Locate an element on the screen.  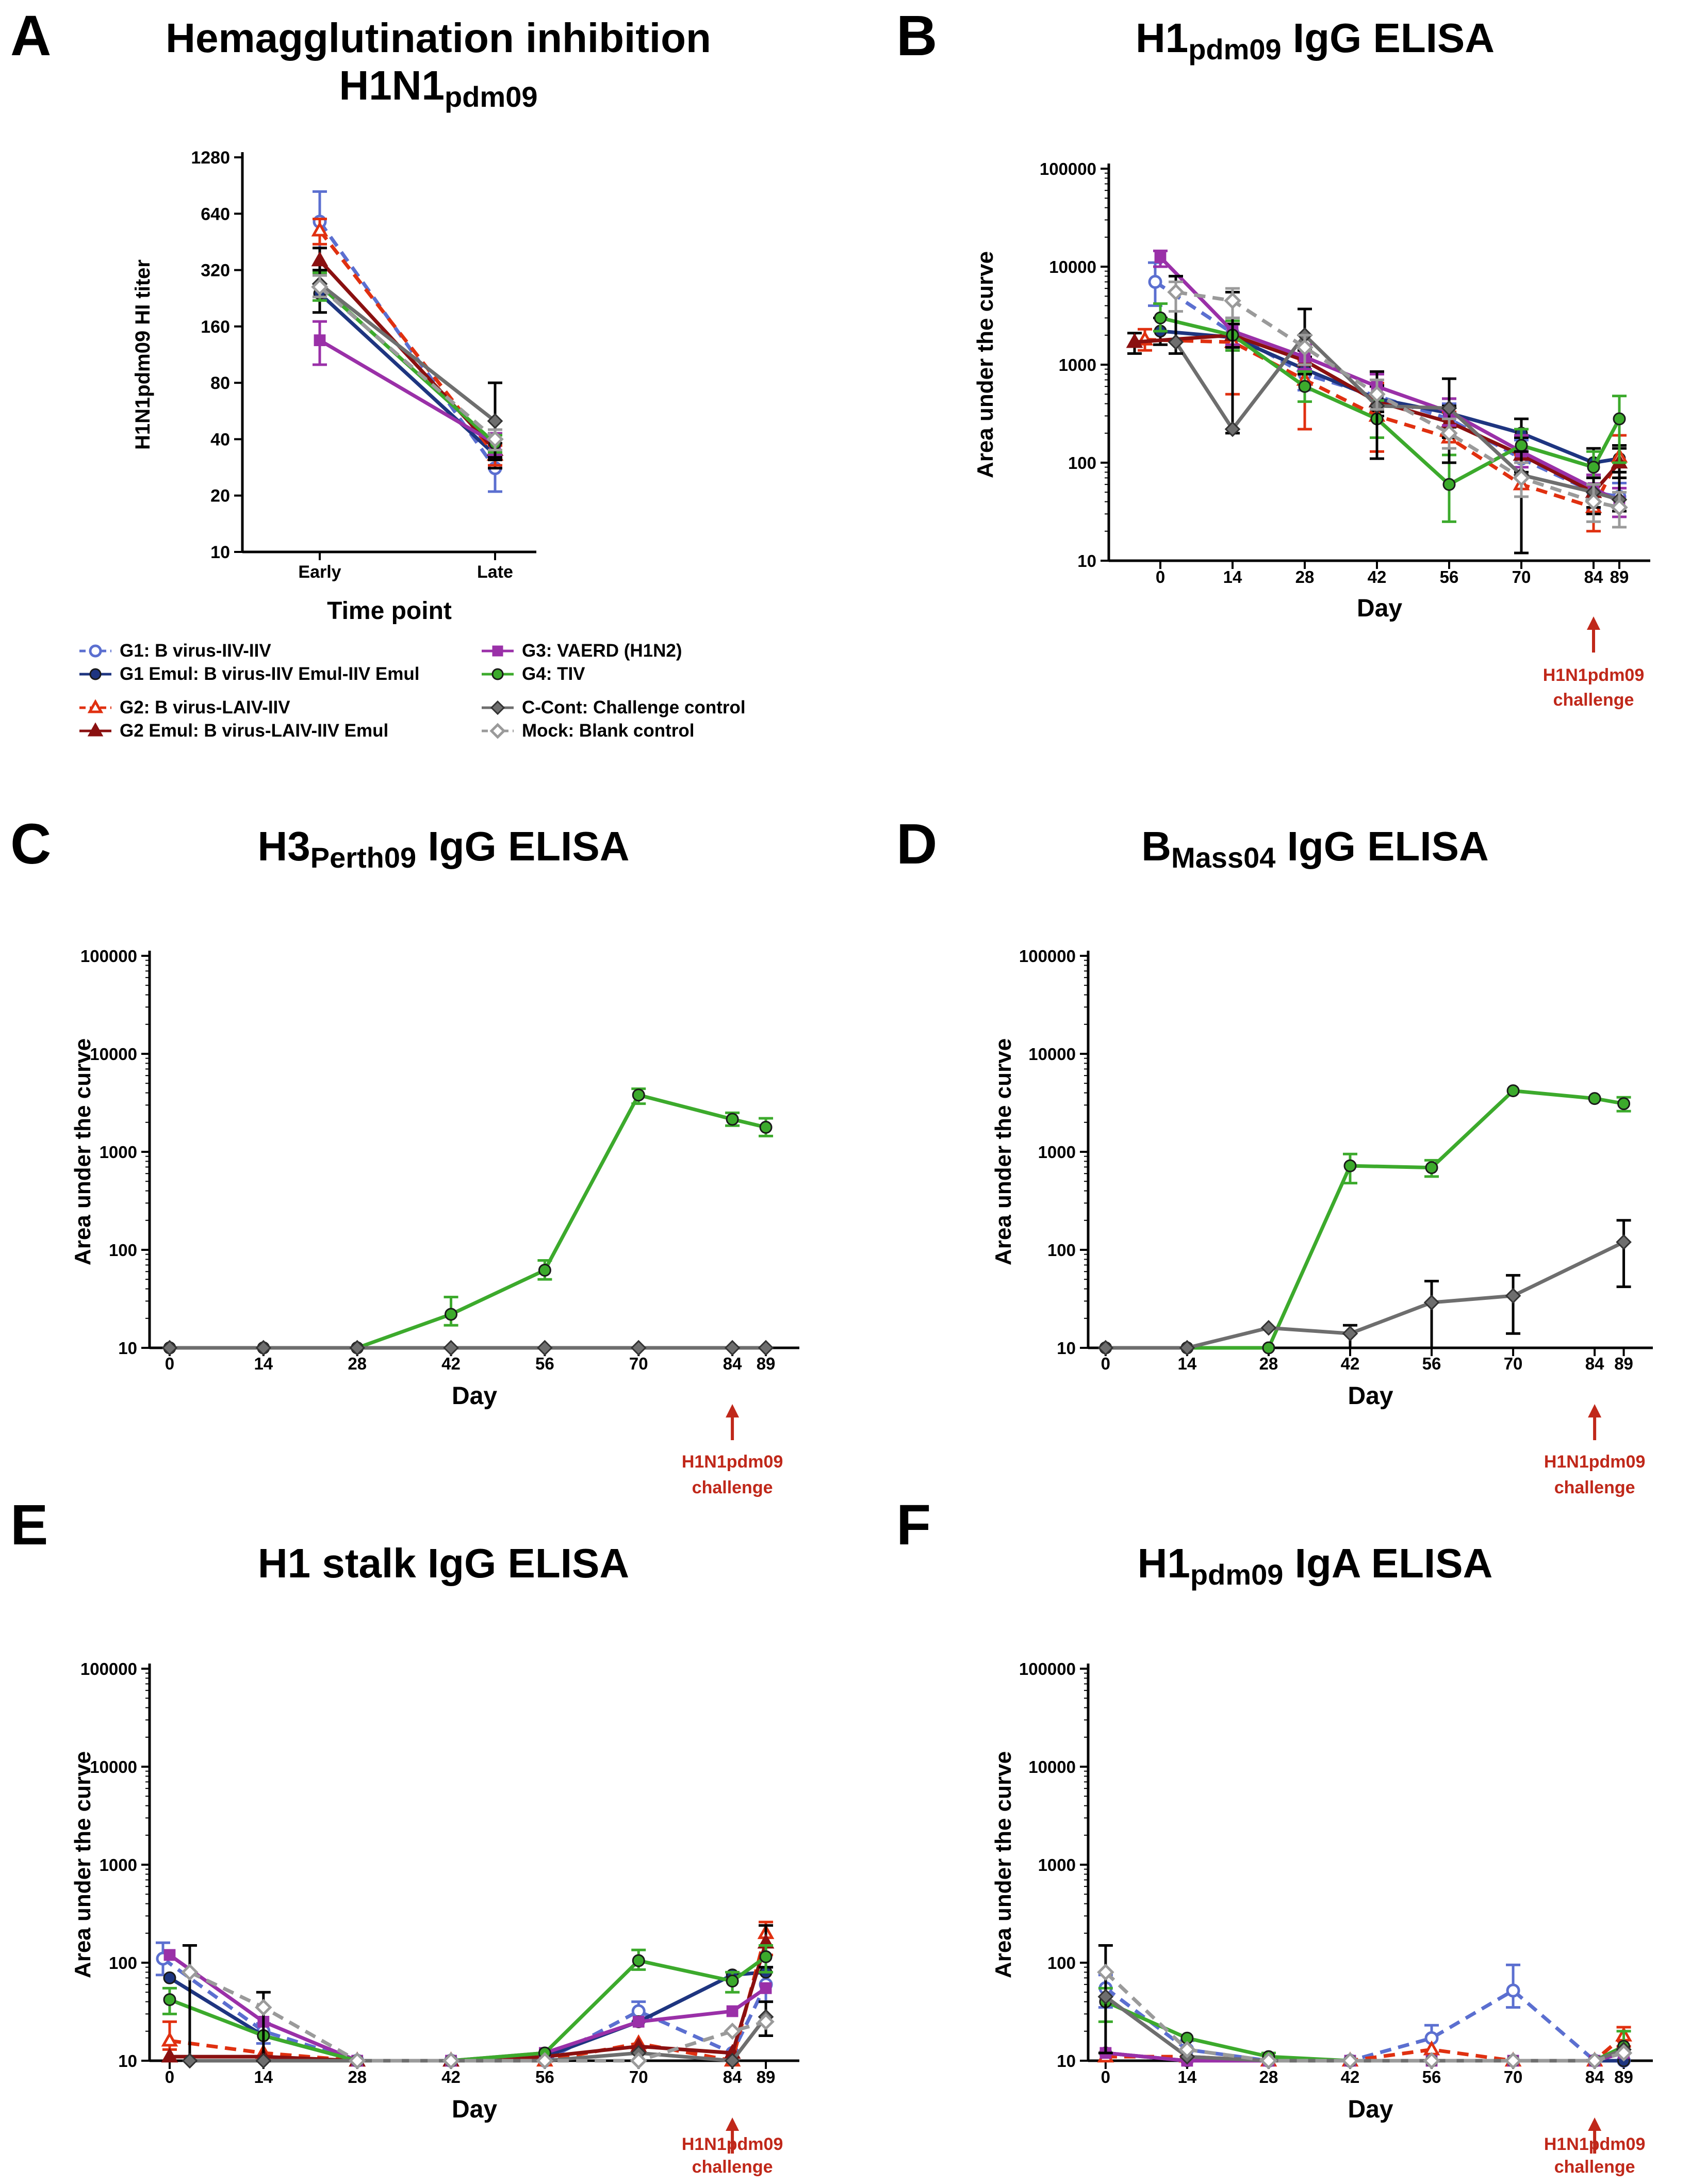
series-line-g2 is located at coordinates (1383, 424).